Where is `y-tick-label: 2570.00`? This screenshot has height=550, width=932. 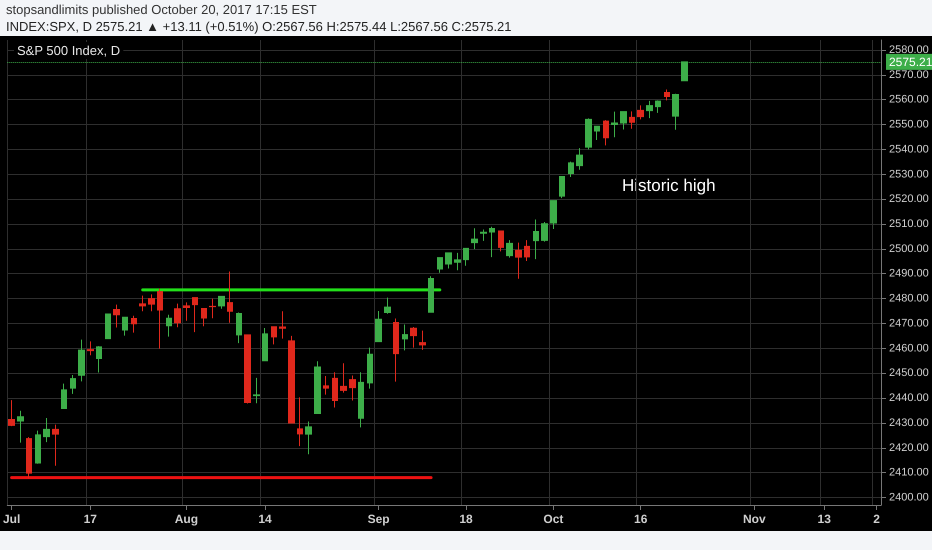
y-tick-label: 2570.00 is located at coordinates (909, 74).